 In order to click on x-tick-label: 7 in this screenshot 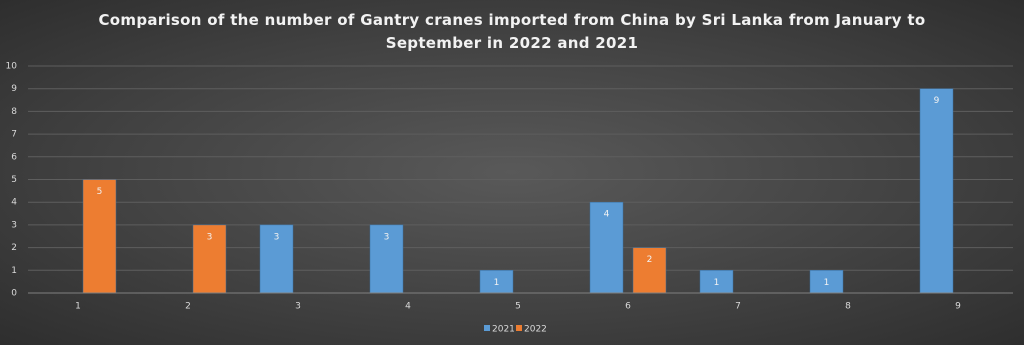, I will do `click(738, 307)`.